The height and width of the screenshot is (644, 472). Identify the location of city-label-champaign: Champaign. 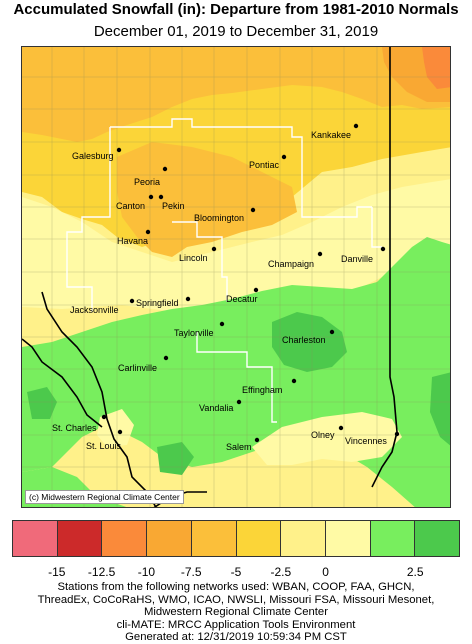
(291, 264).